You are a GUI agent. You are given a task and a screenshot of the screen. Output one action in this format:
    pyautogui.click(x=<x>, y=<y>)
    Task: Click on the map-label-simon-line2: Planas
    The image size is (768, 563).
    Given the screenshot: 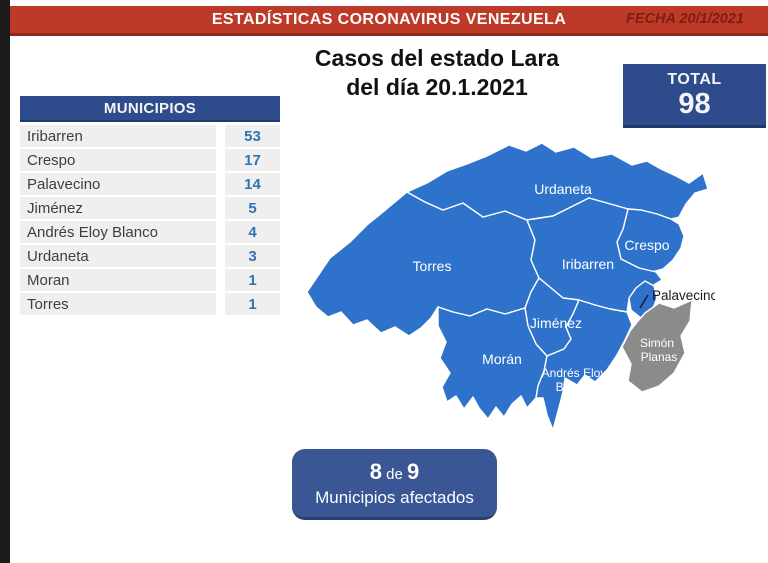 What is the action you would take?
    pyautogui.click(x=659, y=357)
    